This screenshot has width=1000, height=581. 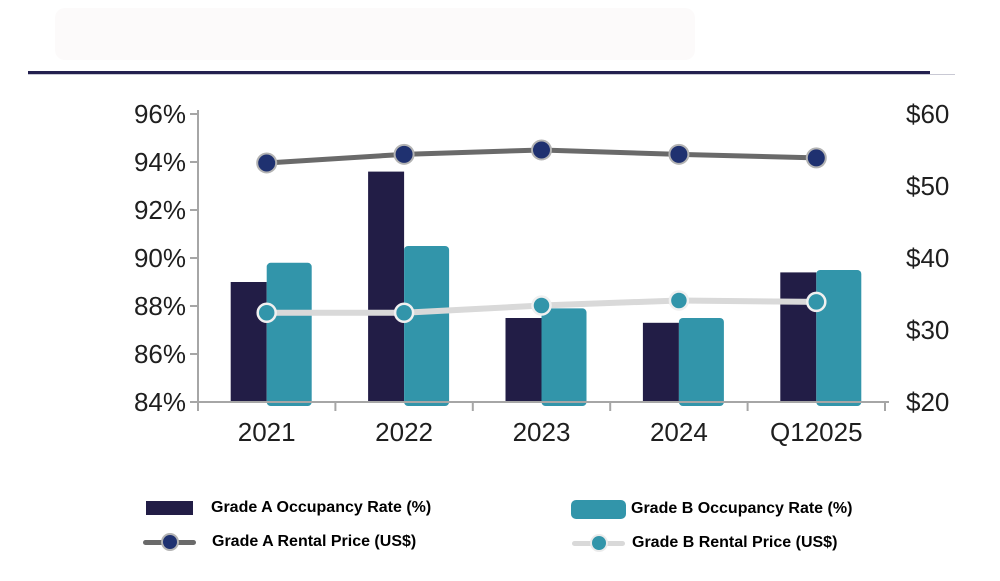 What do you see at coordinates (735, 542) in the screenshot?
I see `legend-label: Grade B Rental Price (US$)` at bounding box center [735, 542].